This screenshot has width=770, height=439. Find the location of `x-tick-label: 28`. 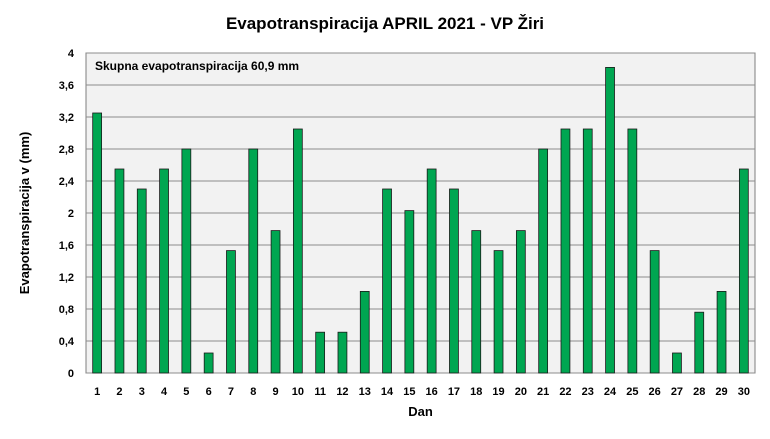

x-tick-label: 28 is located at coordinates (699, 392).